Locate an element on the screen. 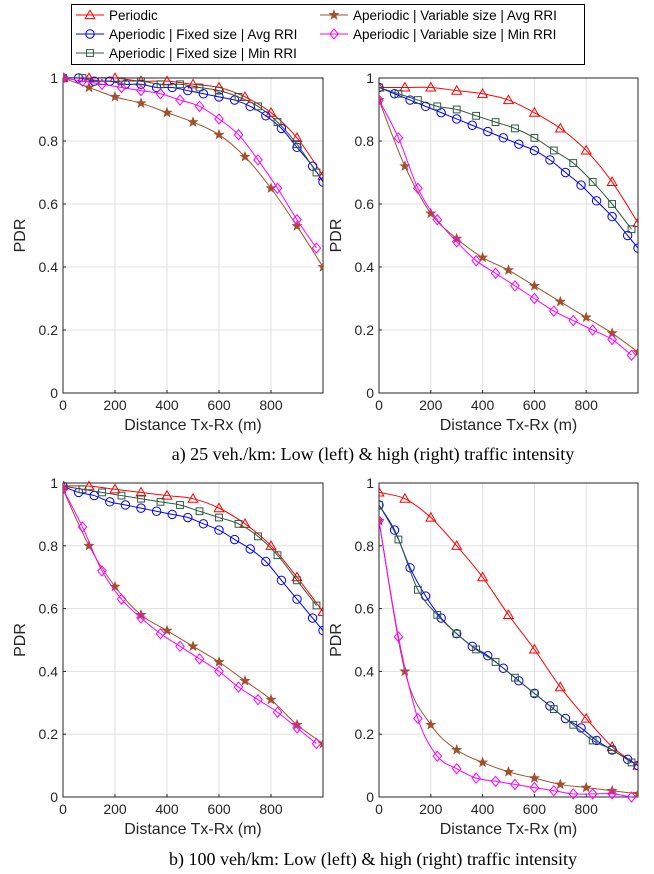  y-tick-label: 0.4 is located at coordinates (365, 267).